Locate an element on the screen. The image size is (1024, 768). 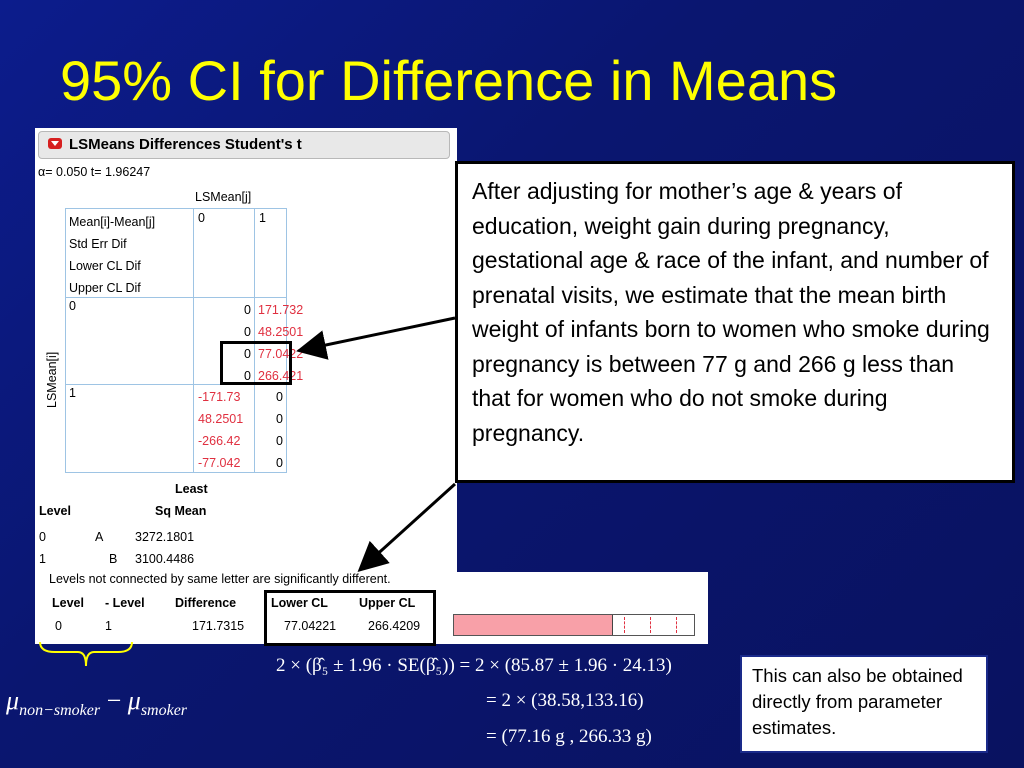
th-minus-level: - Level is located at coordinates (125, 603).